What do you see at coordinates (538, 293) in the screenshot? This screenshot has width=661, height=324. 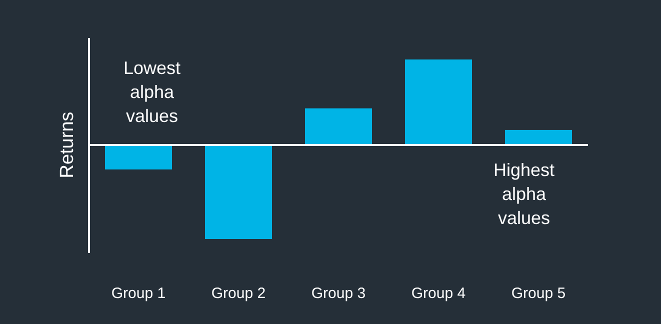 I see `x-tick-label: Group 5` at bounding box center [538, 293].